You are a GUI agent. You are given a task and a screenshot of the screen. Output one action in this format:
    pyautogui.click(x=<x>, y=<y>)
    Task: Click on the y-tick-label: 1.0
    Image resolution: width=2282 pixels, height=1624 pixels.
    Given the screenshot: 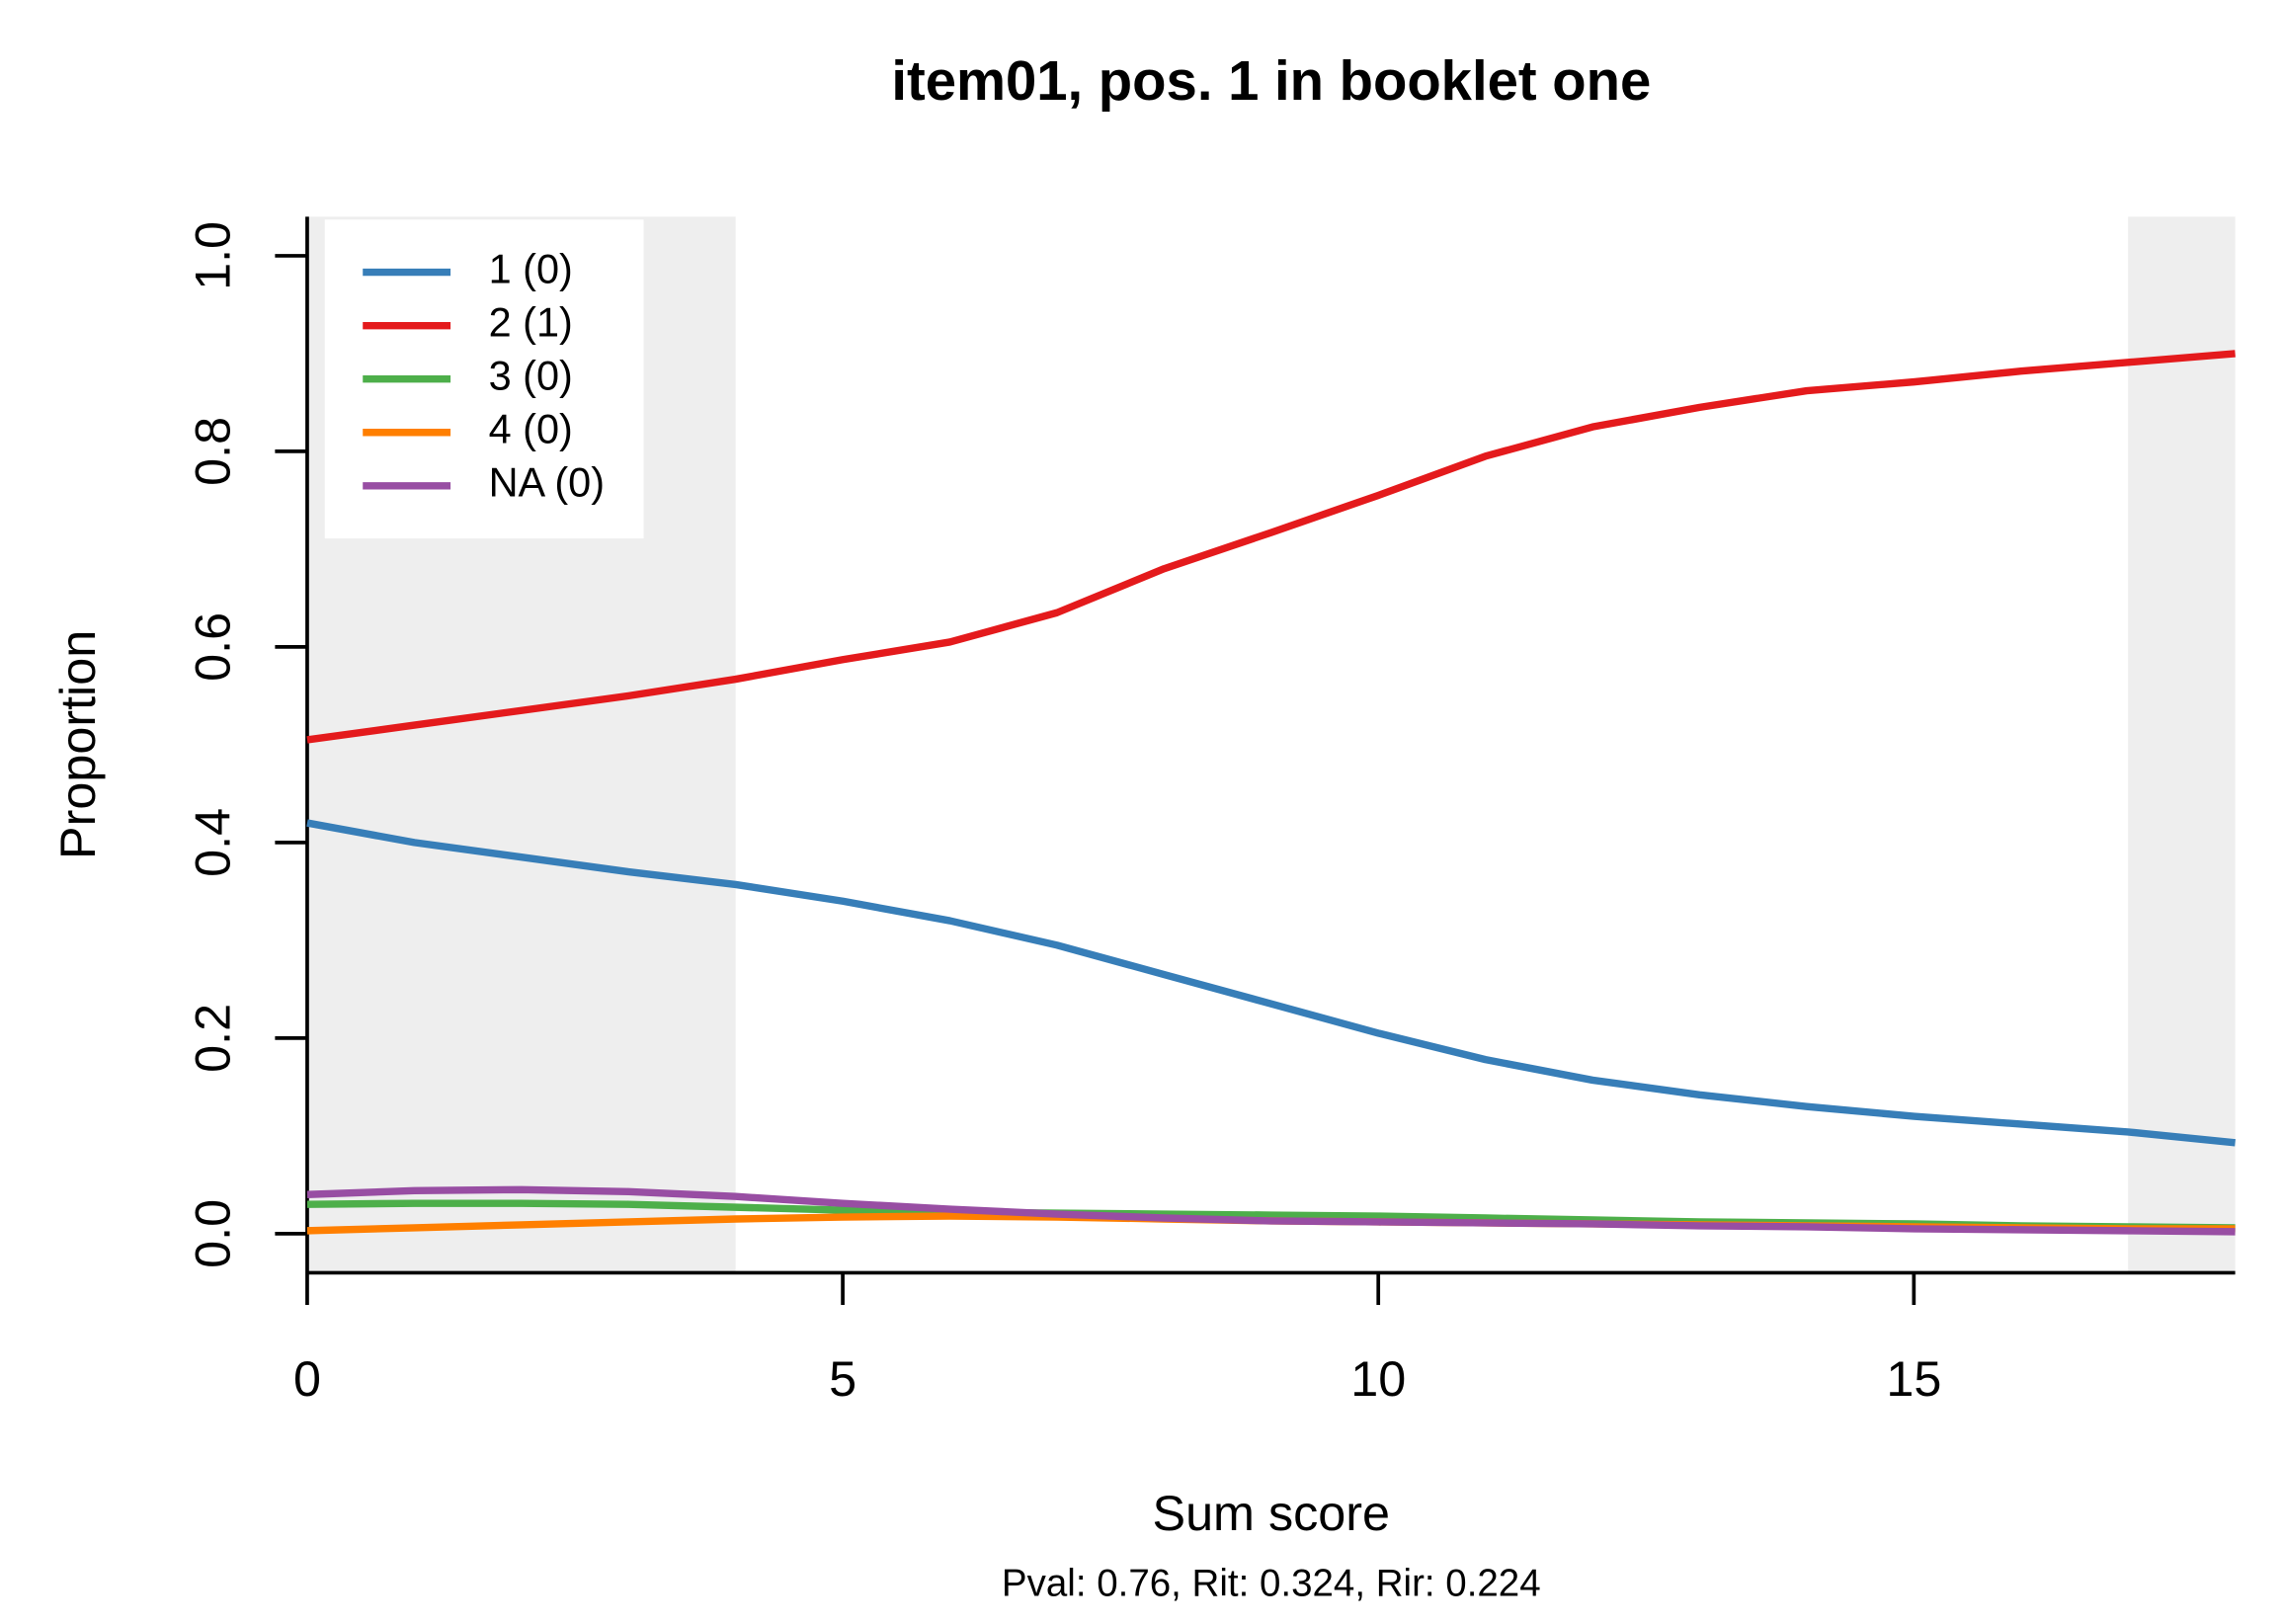 What is the action you would take?
    pyautogui.click(x=212, y=256)
    